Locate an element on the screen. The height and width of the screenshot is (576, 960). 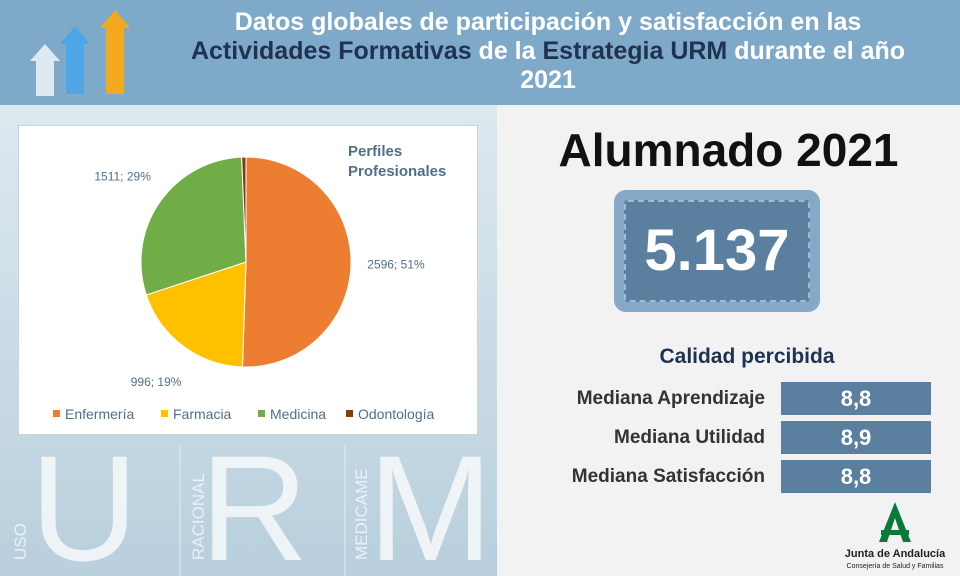
count-value: 5.137 is located at coordinates (717, 251).